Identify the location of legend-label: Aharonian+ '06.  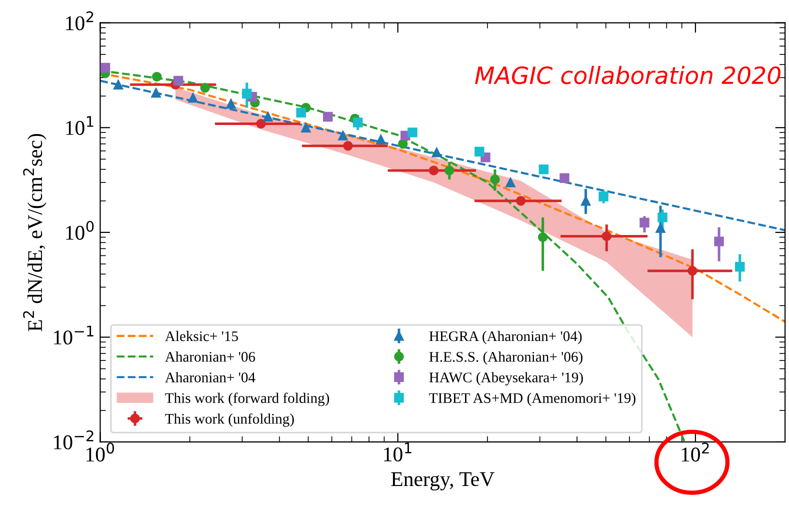
(210, 356).